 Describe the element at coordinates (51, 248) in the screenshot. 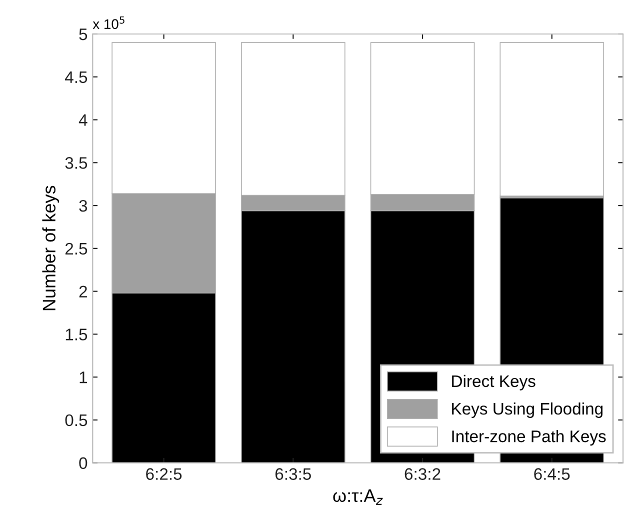

I see `y-axis-title: Number of keys` at that location.